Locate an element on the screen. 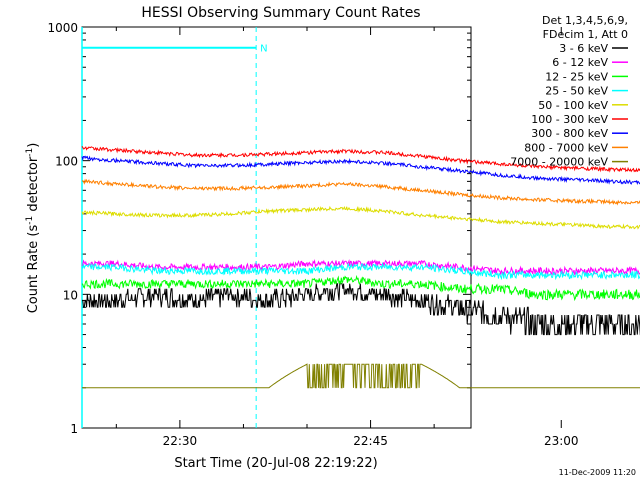 This screenshot has width=640, height=480. legend-label: 12 - 25 keV is located at coordinates (576, 76).